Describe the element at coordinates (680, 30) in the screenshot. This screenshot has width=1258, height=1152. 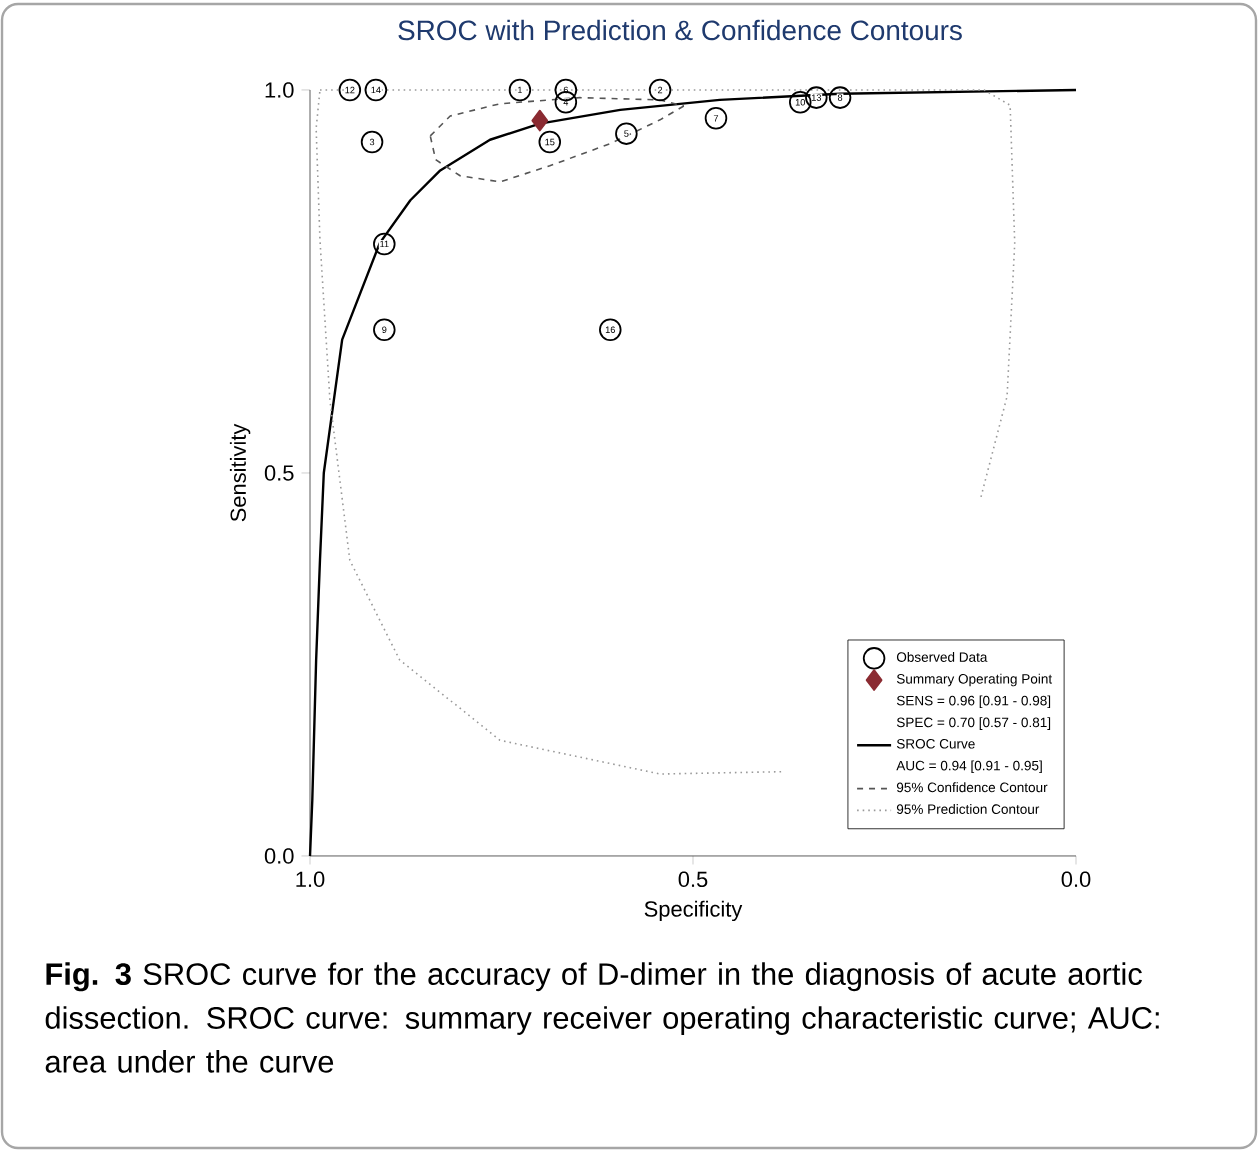
I see `chart-title: SROC with Prediction & Confidence Contours` at that location.